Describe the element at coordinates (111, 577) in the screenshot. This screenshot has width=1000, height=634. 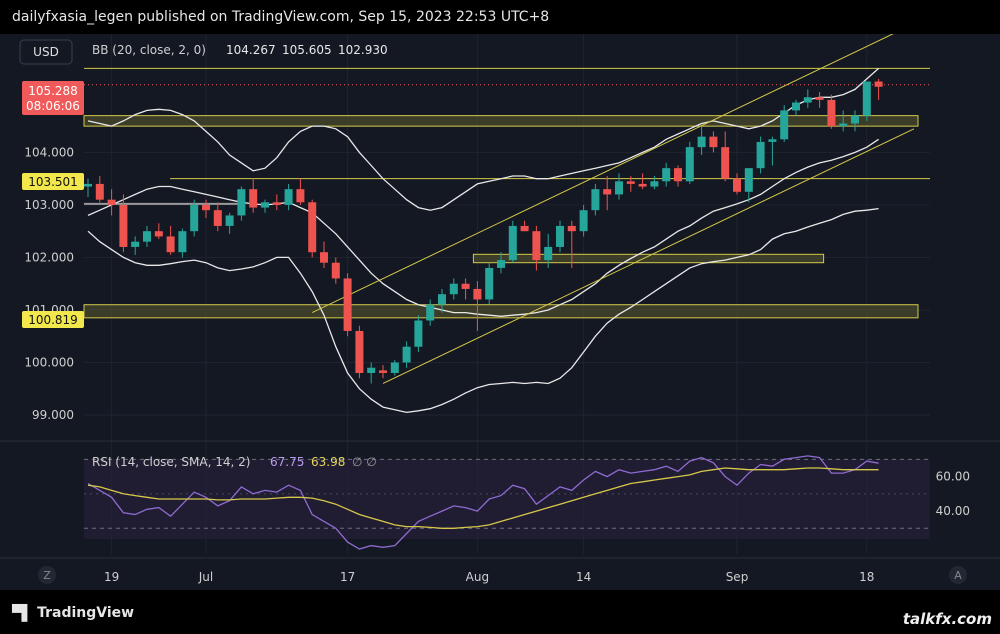
I see `time-tick-0: 19` at that location.